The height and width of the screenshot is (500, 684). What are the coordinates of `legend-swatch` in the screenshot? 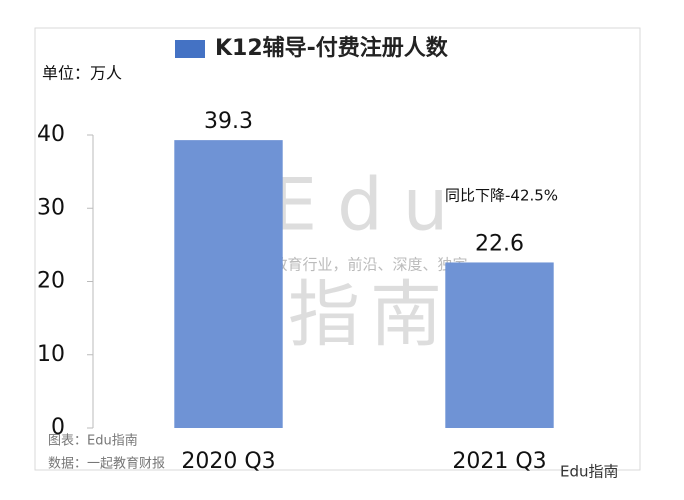 It's located at (190, 49).